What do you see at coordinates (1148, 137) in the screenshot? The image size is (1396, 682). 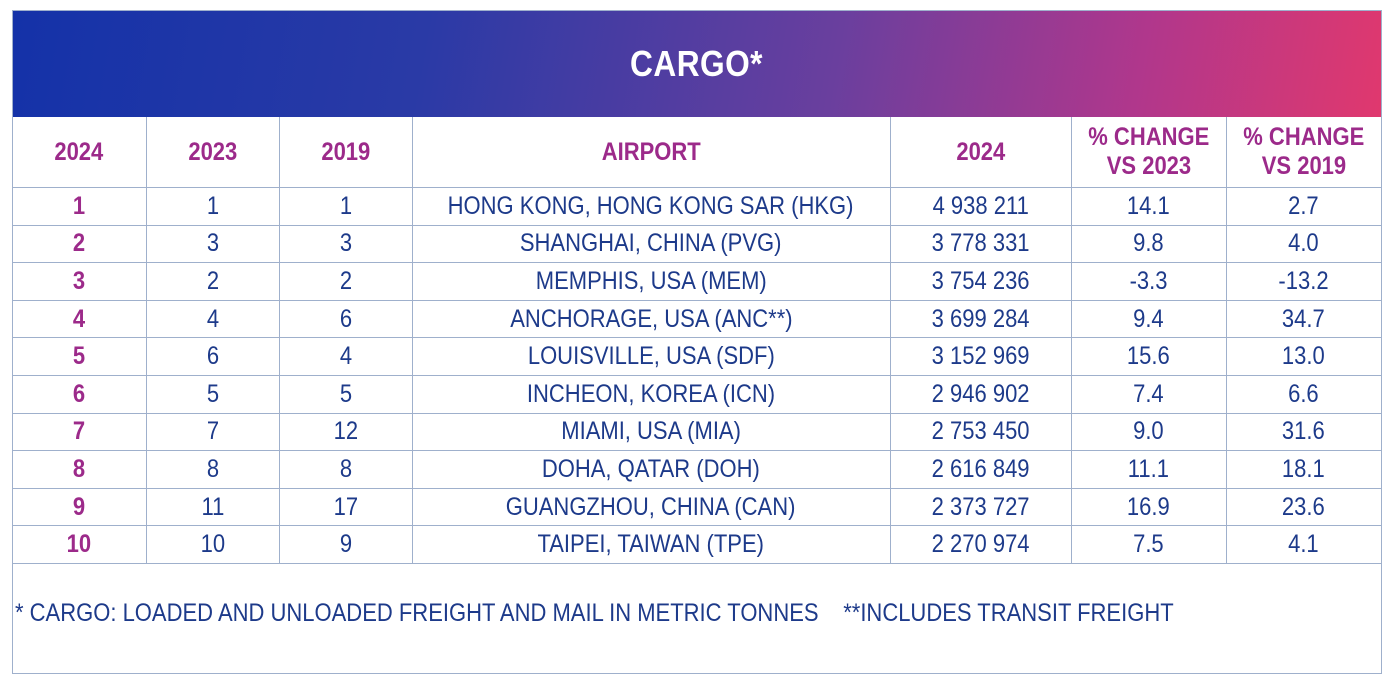 I see `change-vs-2023-header-line1: % CHANGE` at bounding box center [1148, 137].